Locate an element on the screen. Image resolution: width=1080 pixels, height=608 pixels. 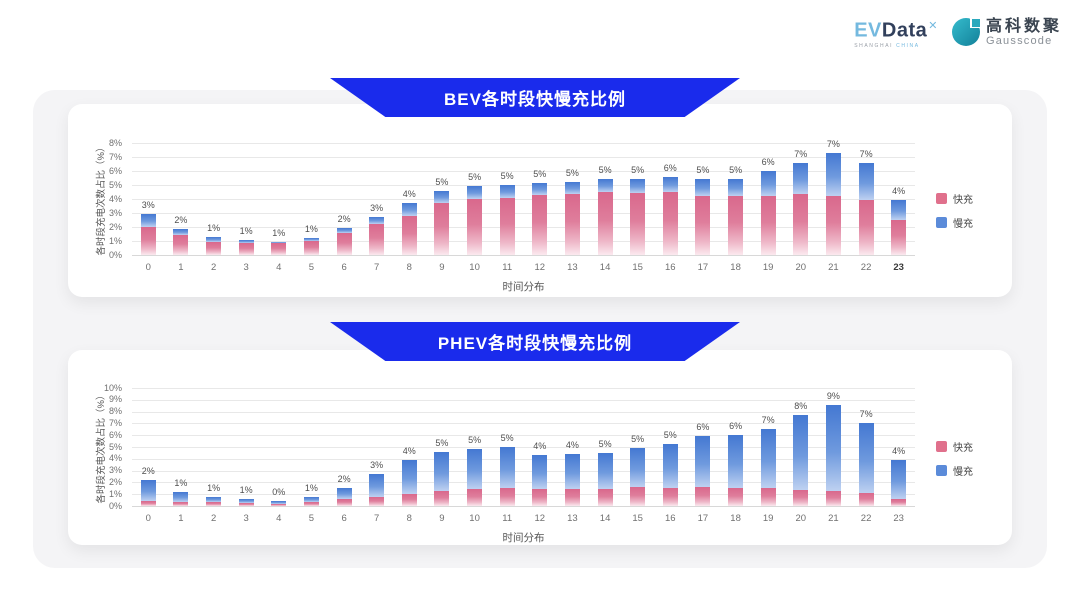
x-tick-label: 8 is located at coordinates (409, 267).